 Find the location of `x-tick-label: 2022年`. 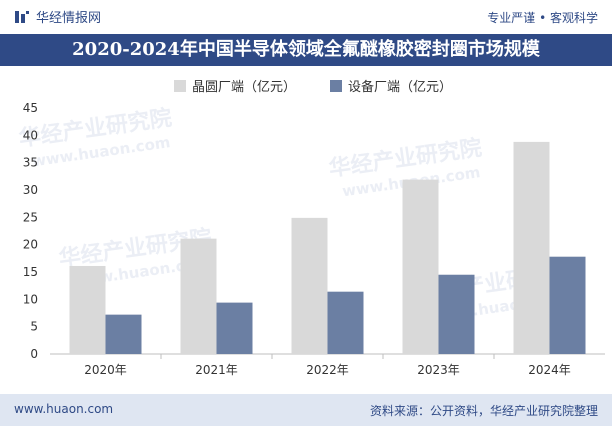

x-tick-label: 2022年 is located at coordinates (327, 370).